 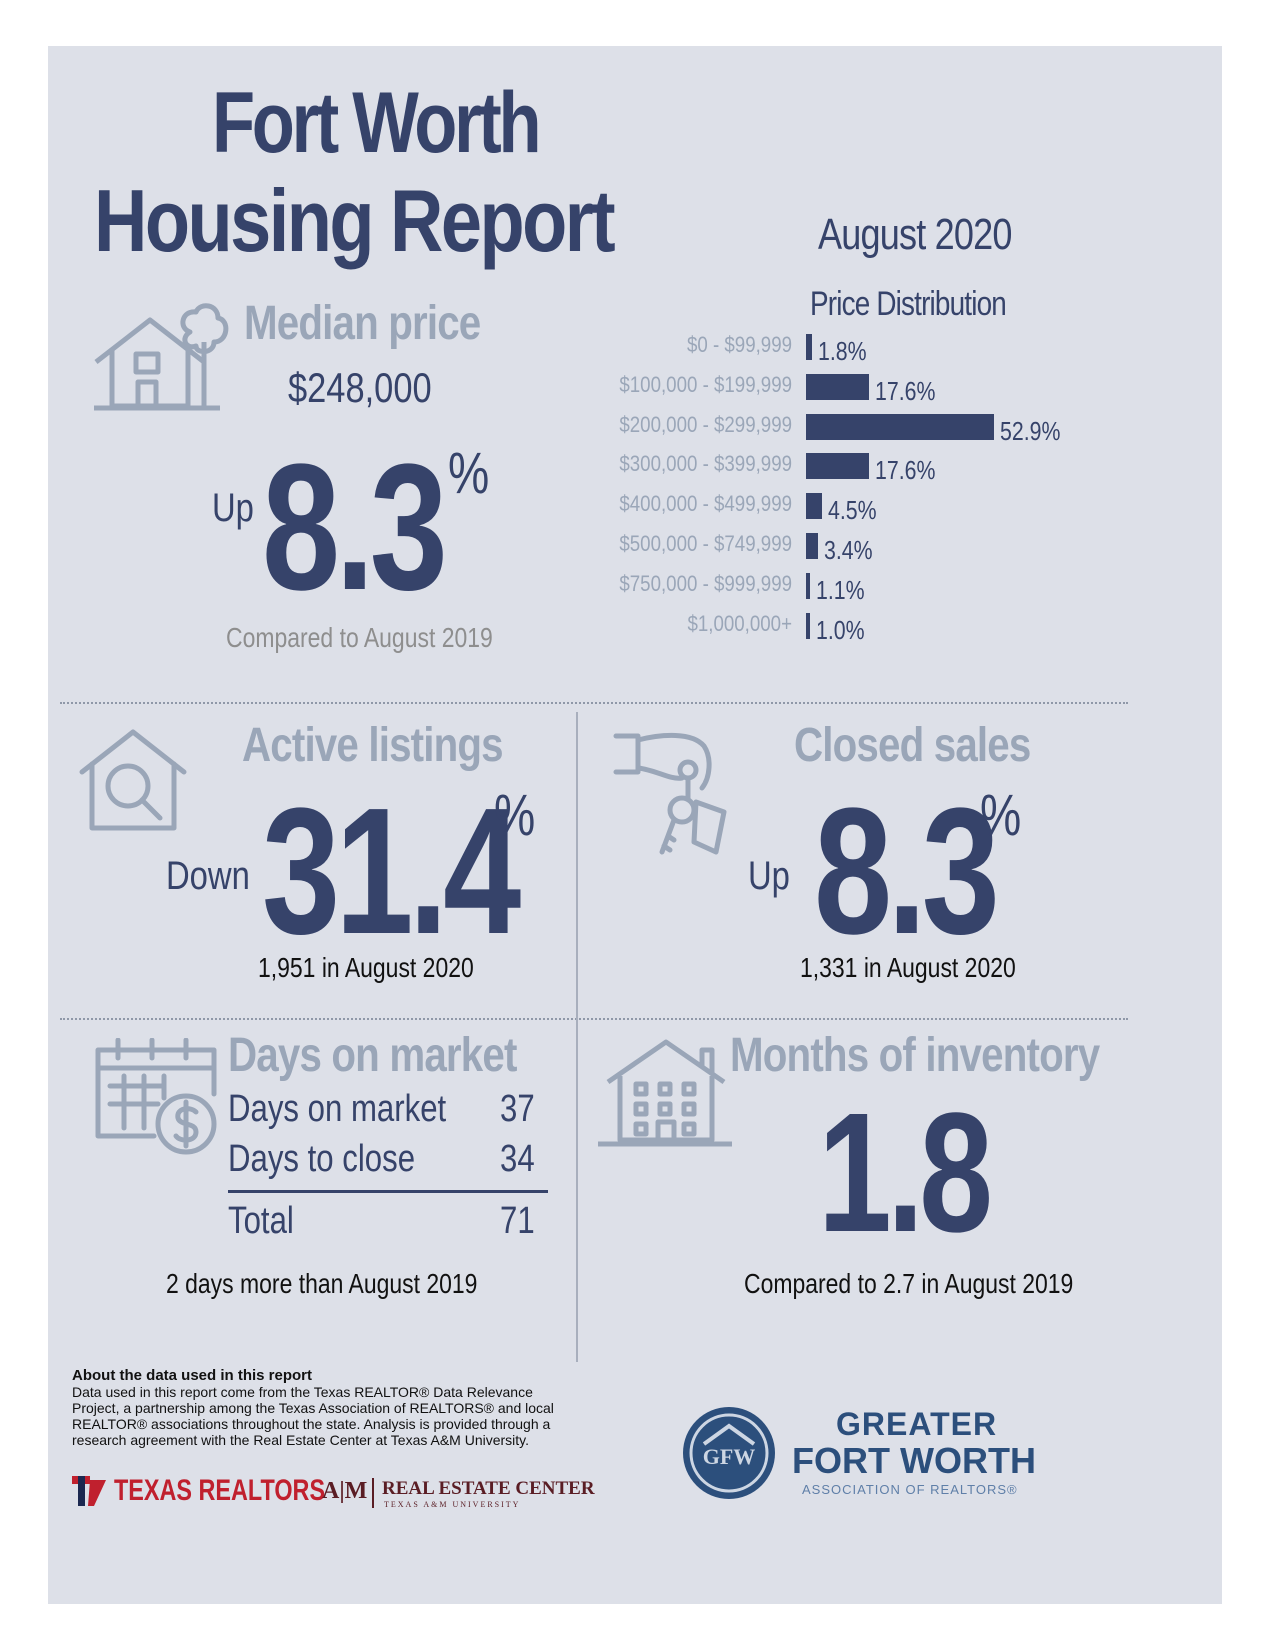 I want to click on chart-category-label: $400,000 - $499,999, so click(x=705, y=504).